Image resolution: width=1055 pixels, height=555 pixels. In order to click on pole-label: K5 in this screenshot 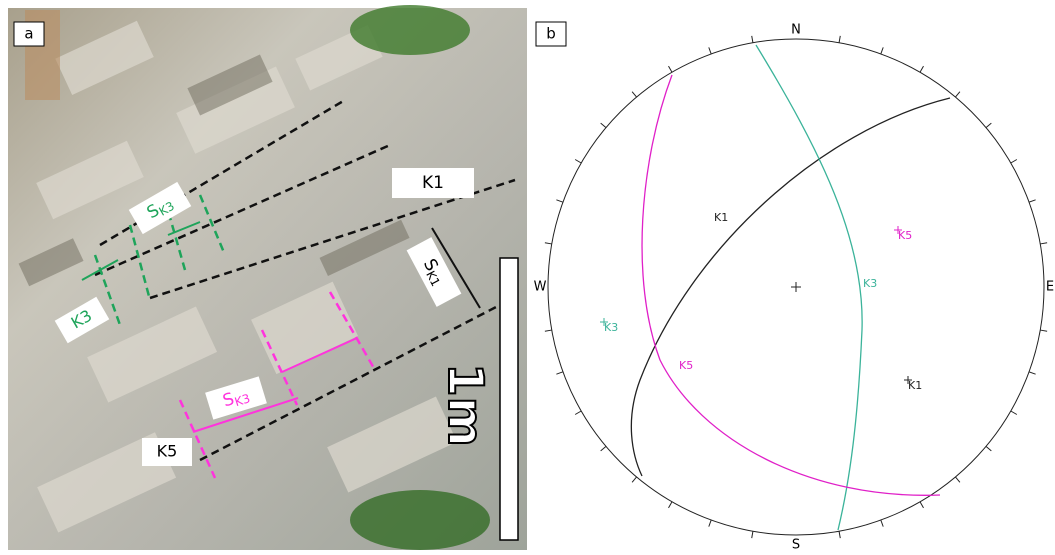, I will do `click(905, 235)`.